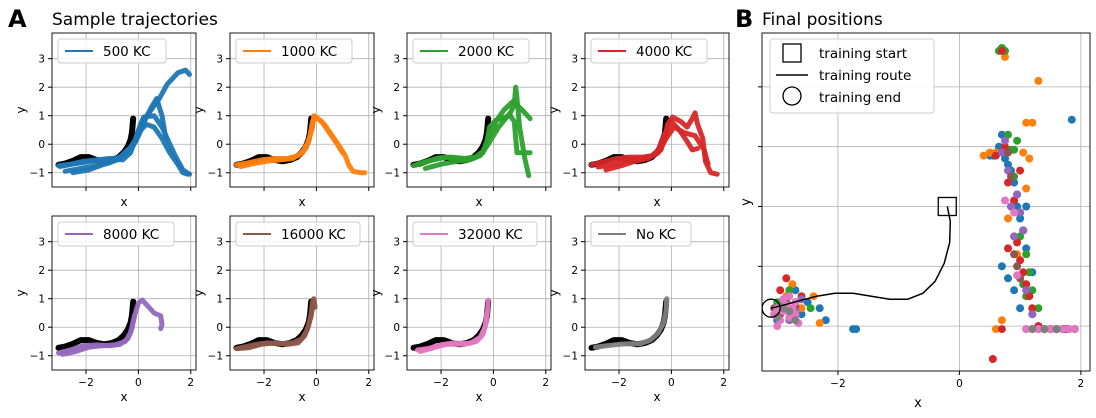  Describe the element at coordinates (301, 397) in the screenshot. I see `x-axis-label: x` at that location.